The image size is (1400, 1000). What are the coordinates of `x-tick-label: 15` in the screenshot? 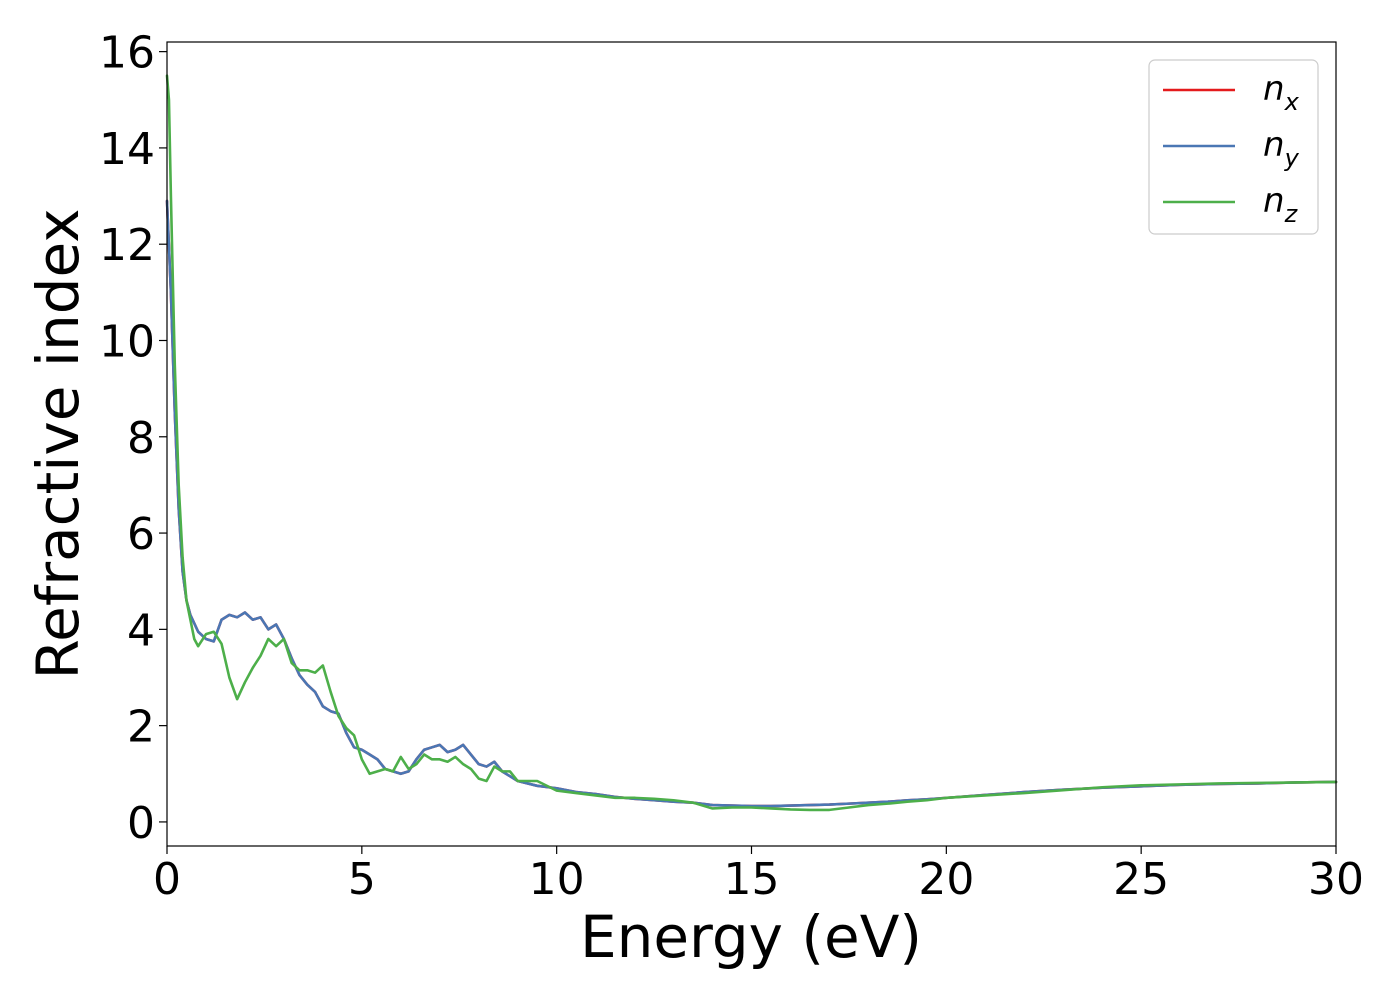 It's located at (752, 879).